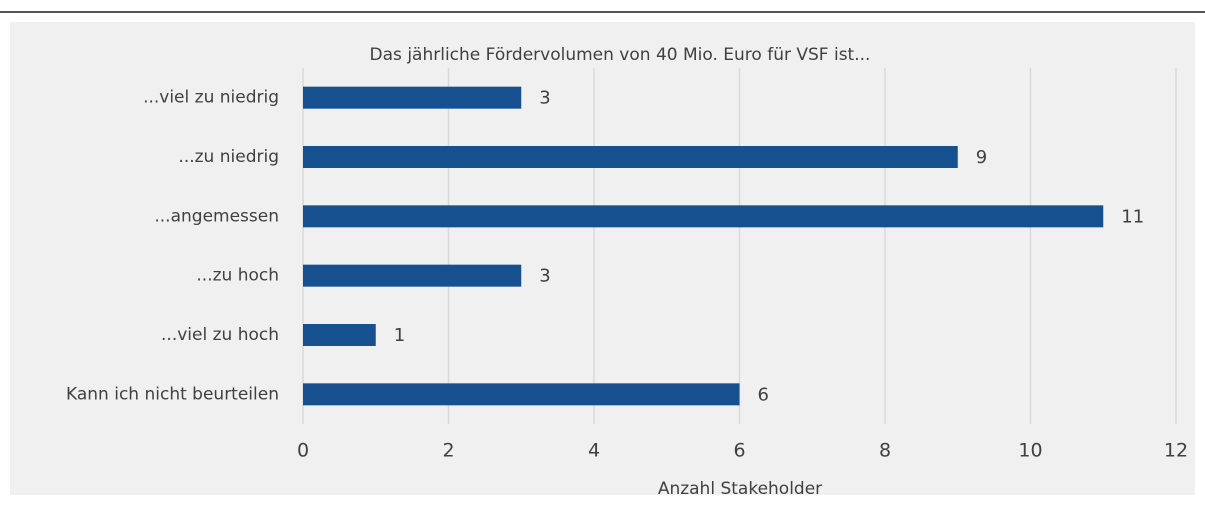 This screenshot has width=1205, height=509. I want to click on y-tick-label: ...viel zu hoch, so click(220, 335).